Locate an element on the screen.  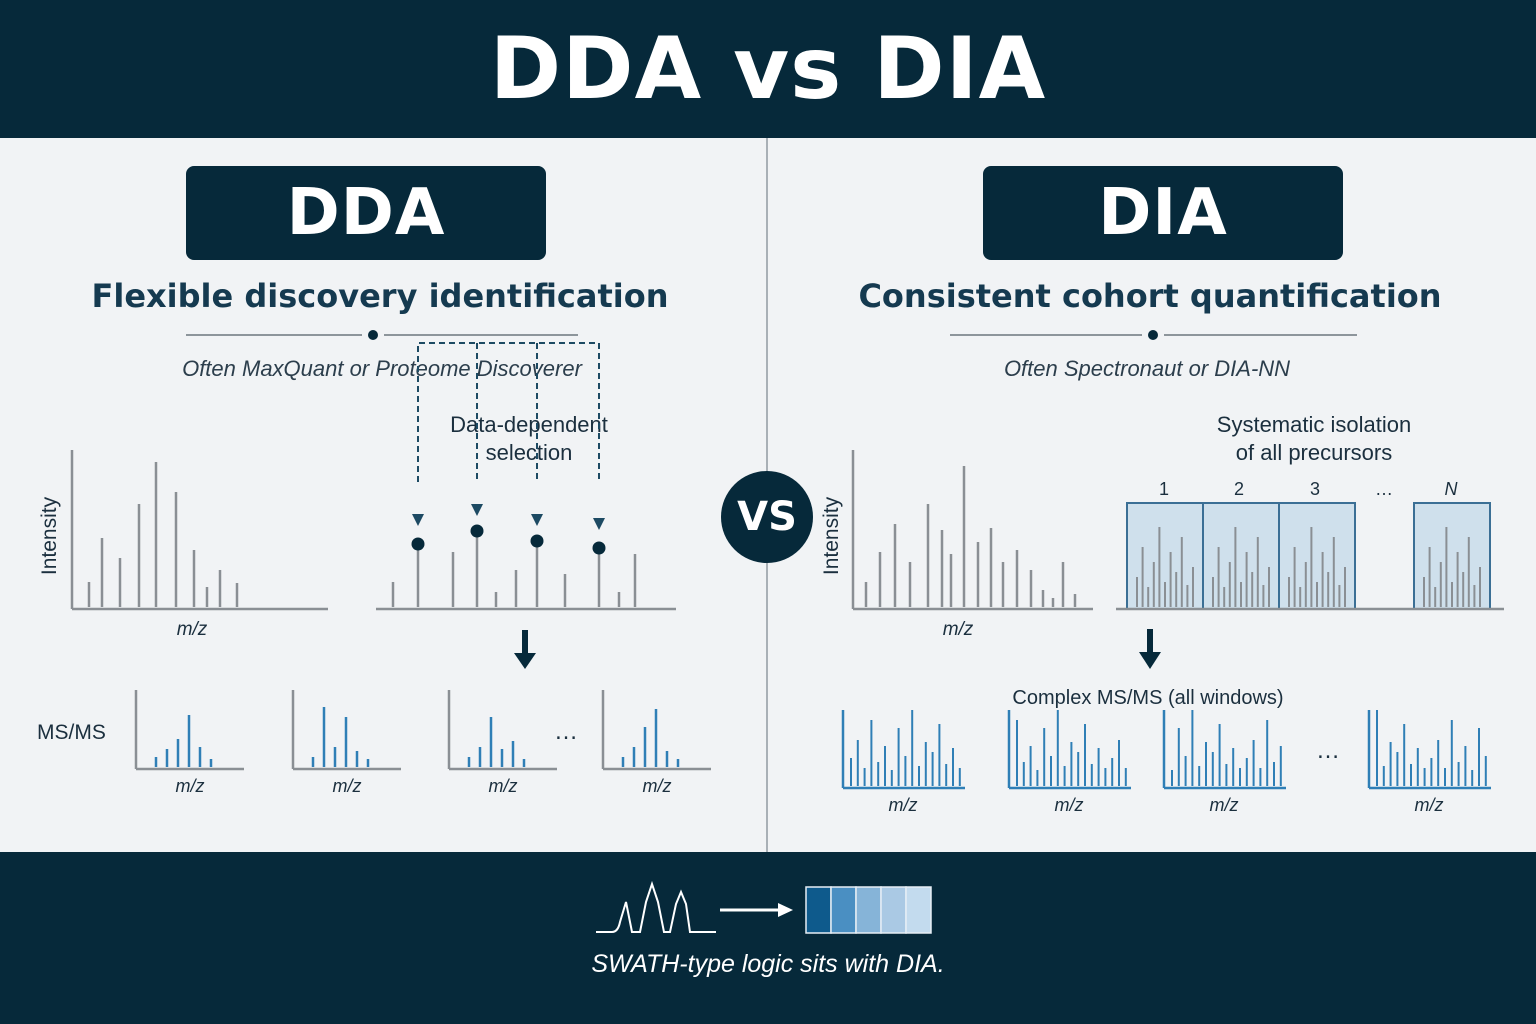
dia-msms-label: Complex MS/MS (all windows) is located at coordinates (1147, 698).